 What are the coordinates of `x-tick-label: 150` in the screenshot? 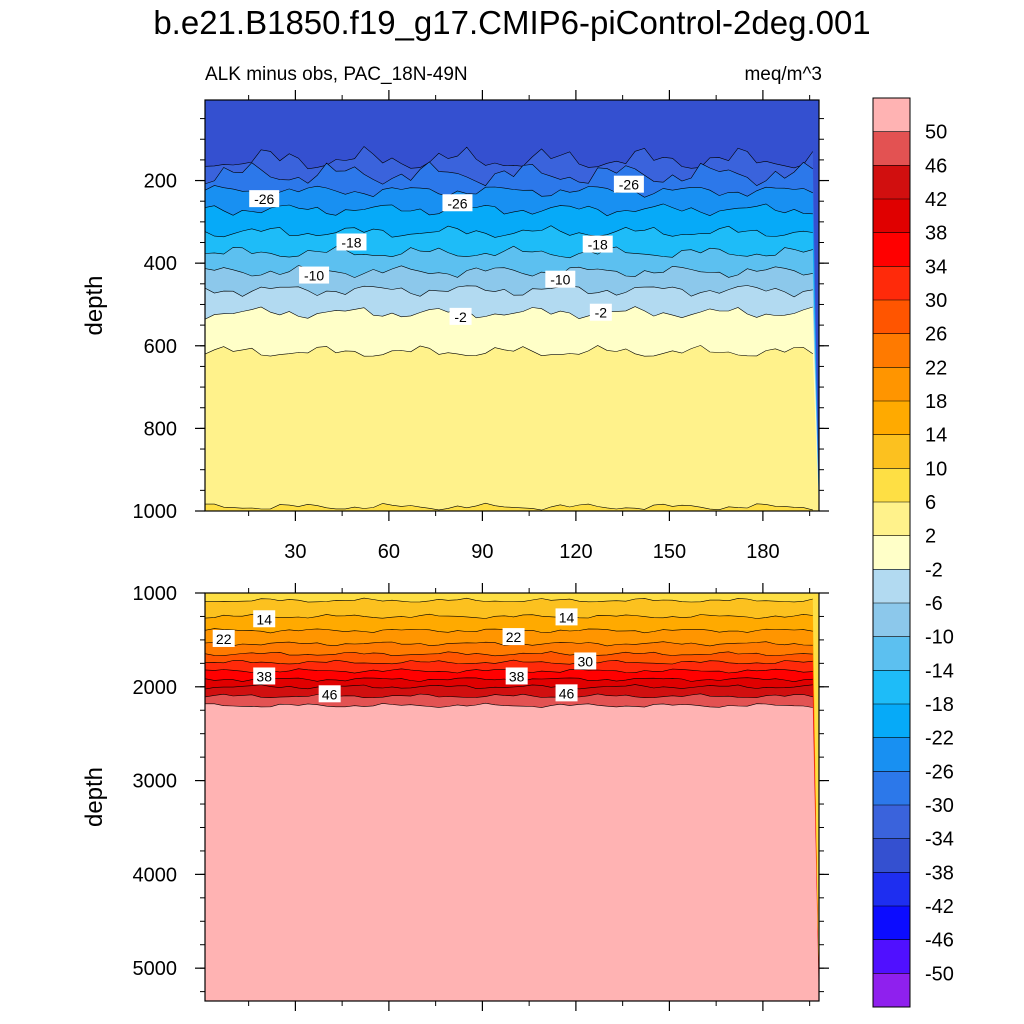 It's located at (669, 552).